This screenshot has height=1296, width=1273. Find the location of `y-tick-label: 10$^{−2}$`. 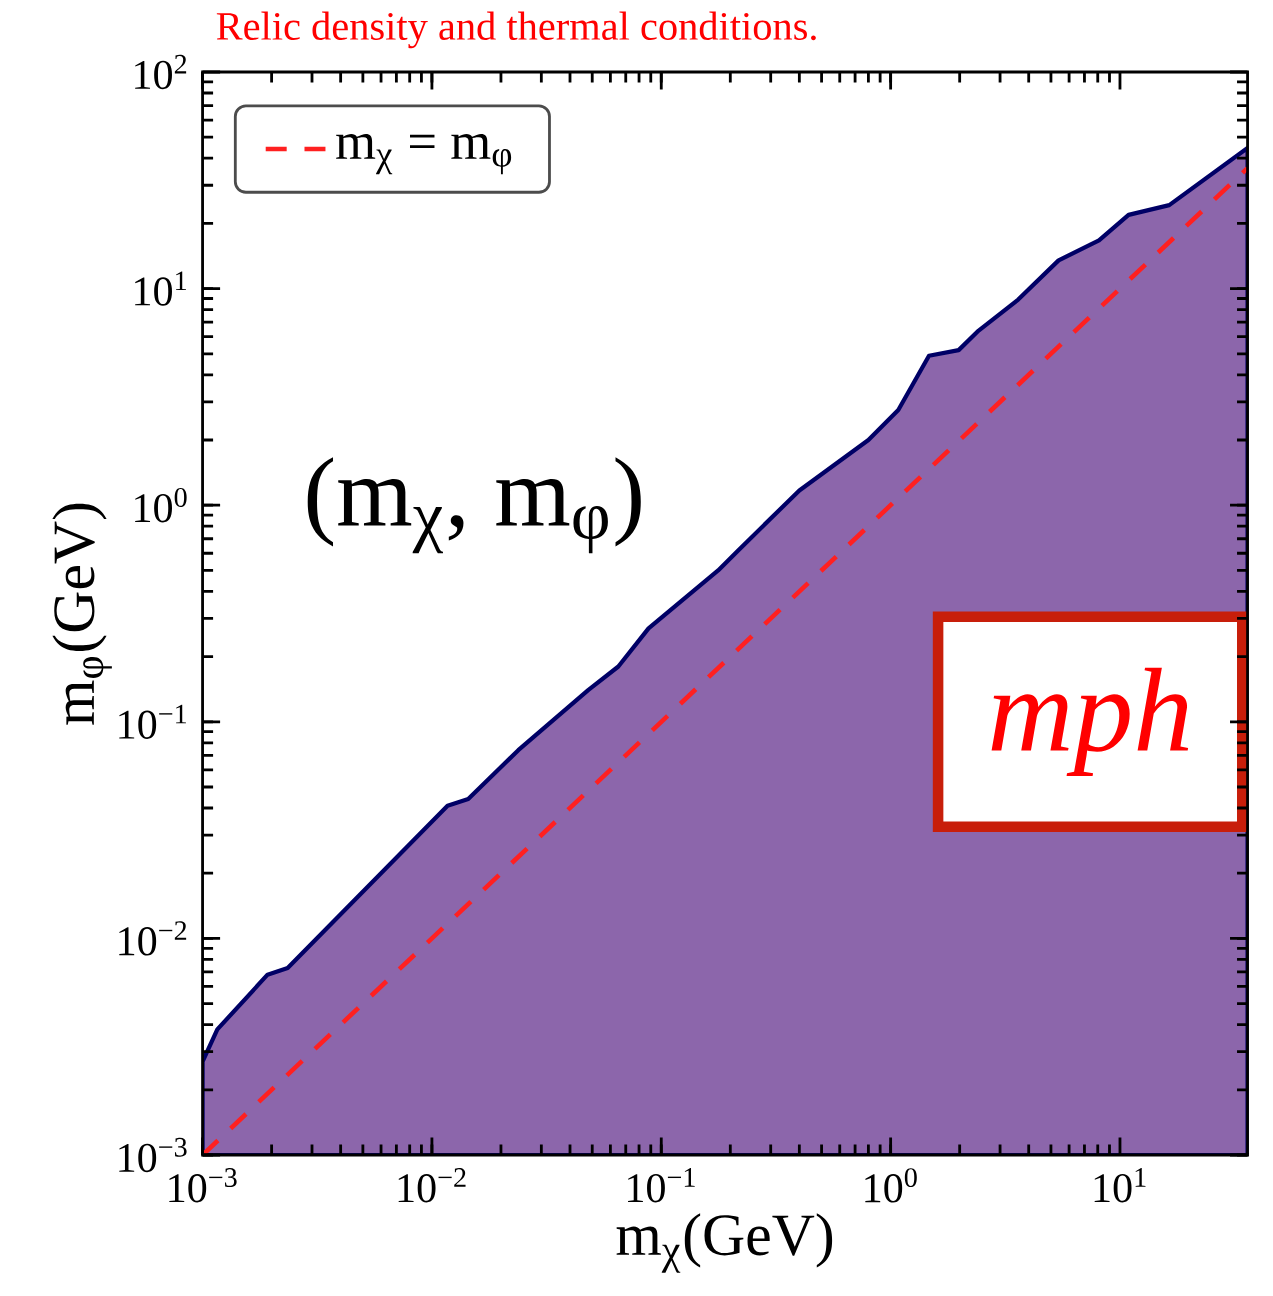

y-tick-label: 10$^{−2}$ is located at coordinates (153, 938).